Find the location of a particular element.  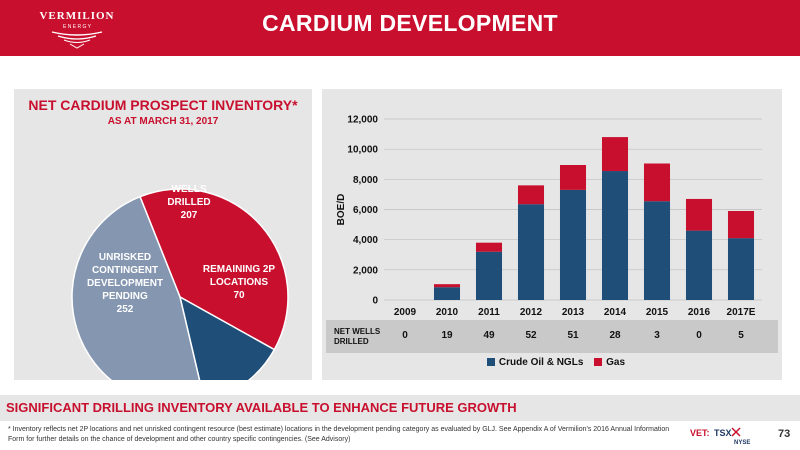

x-tick-label: 2012 is located at coordinates (531, 312).